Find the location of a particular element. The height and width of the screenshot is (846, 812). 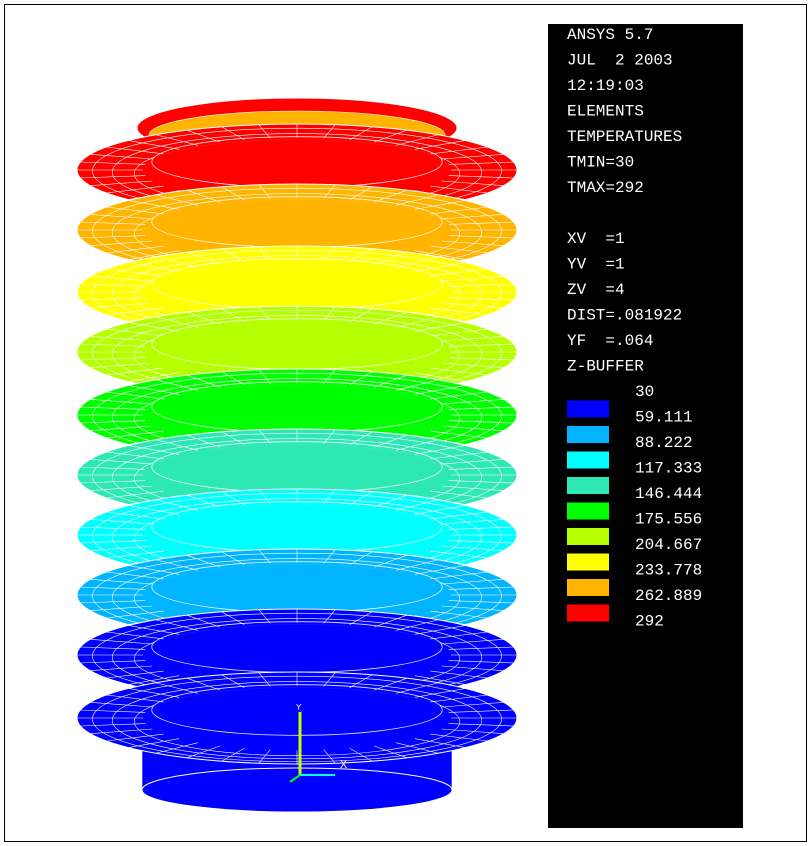

legend-swatch is located at coordinates (588, 434).